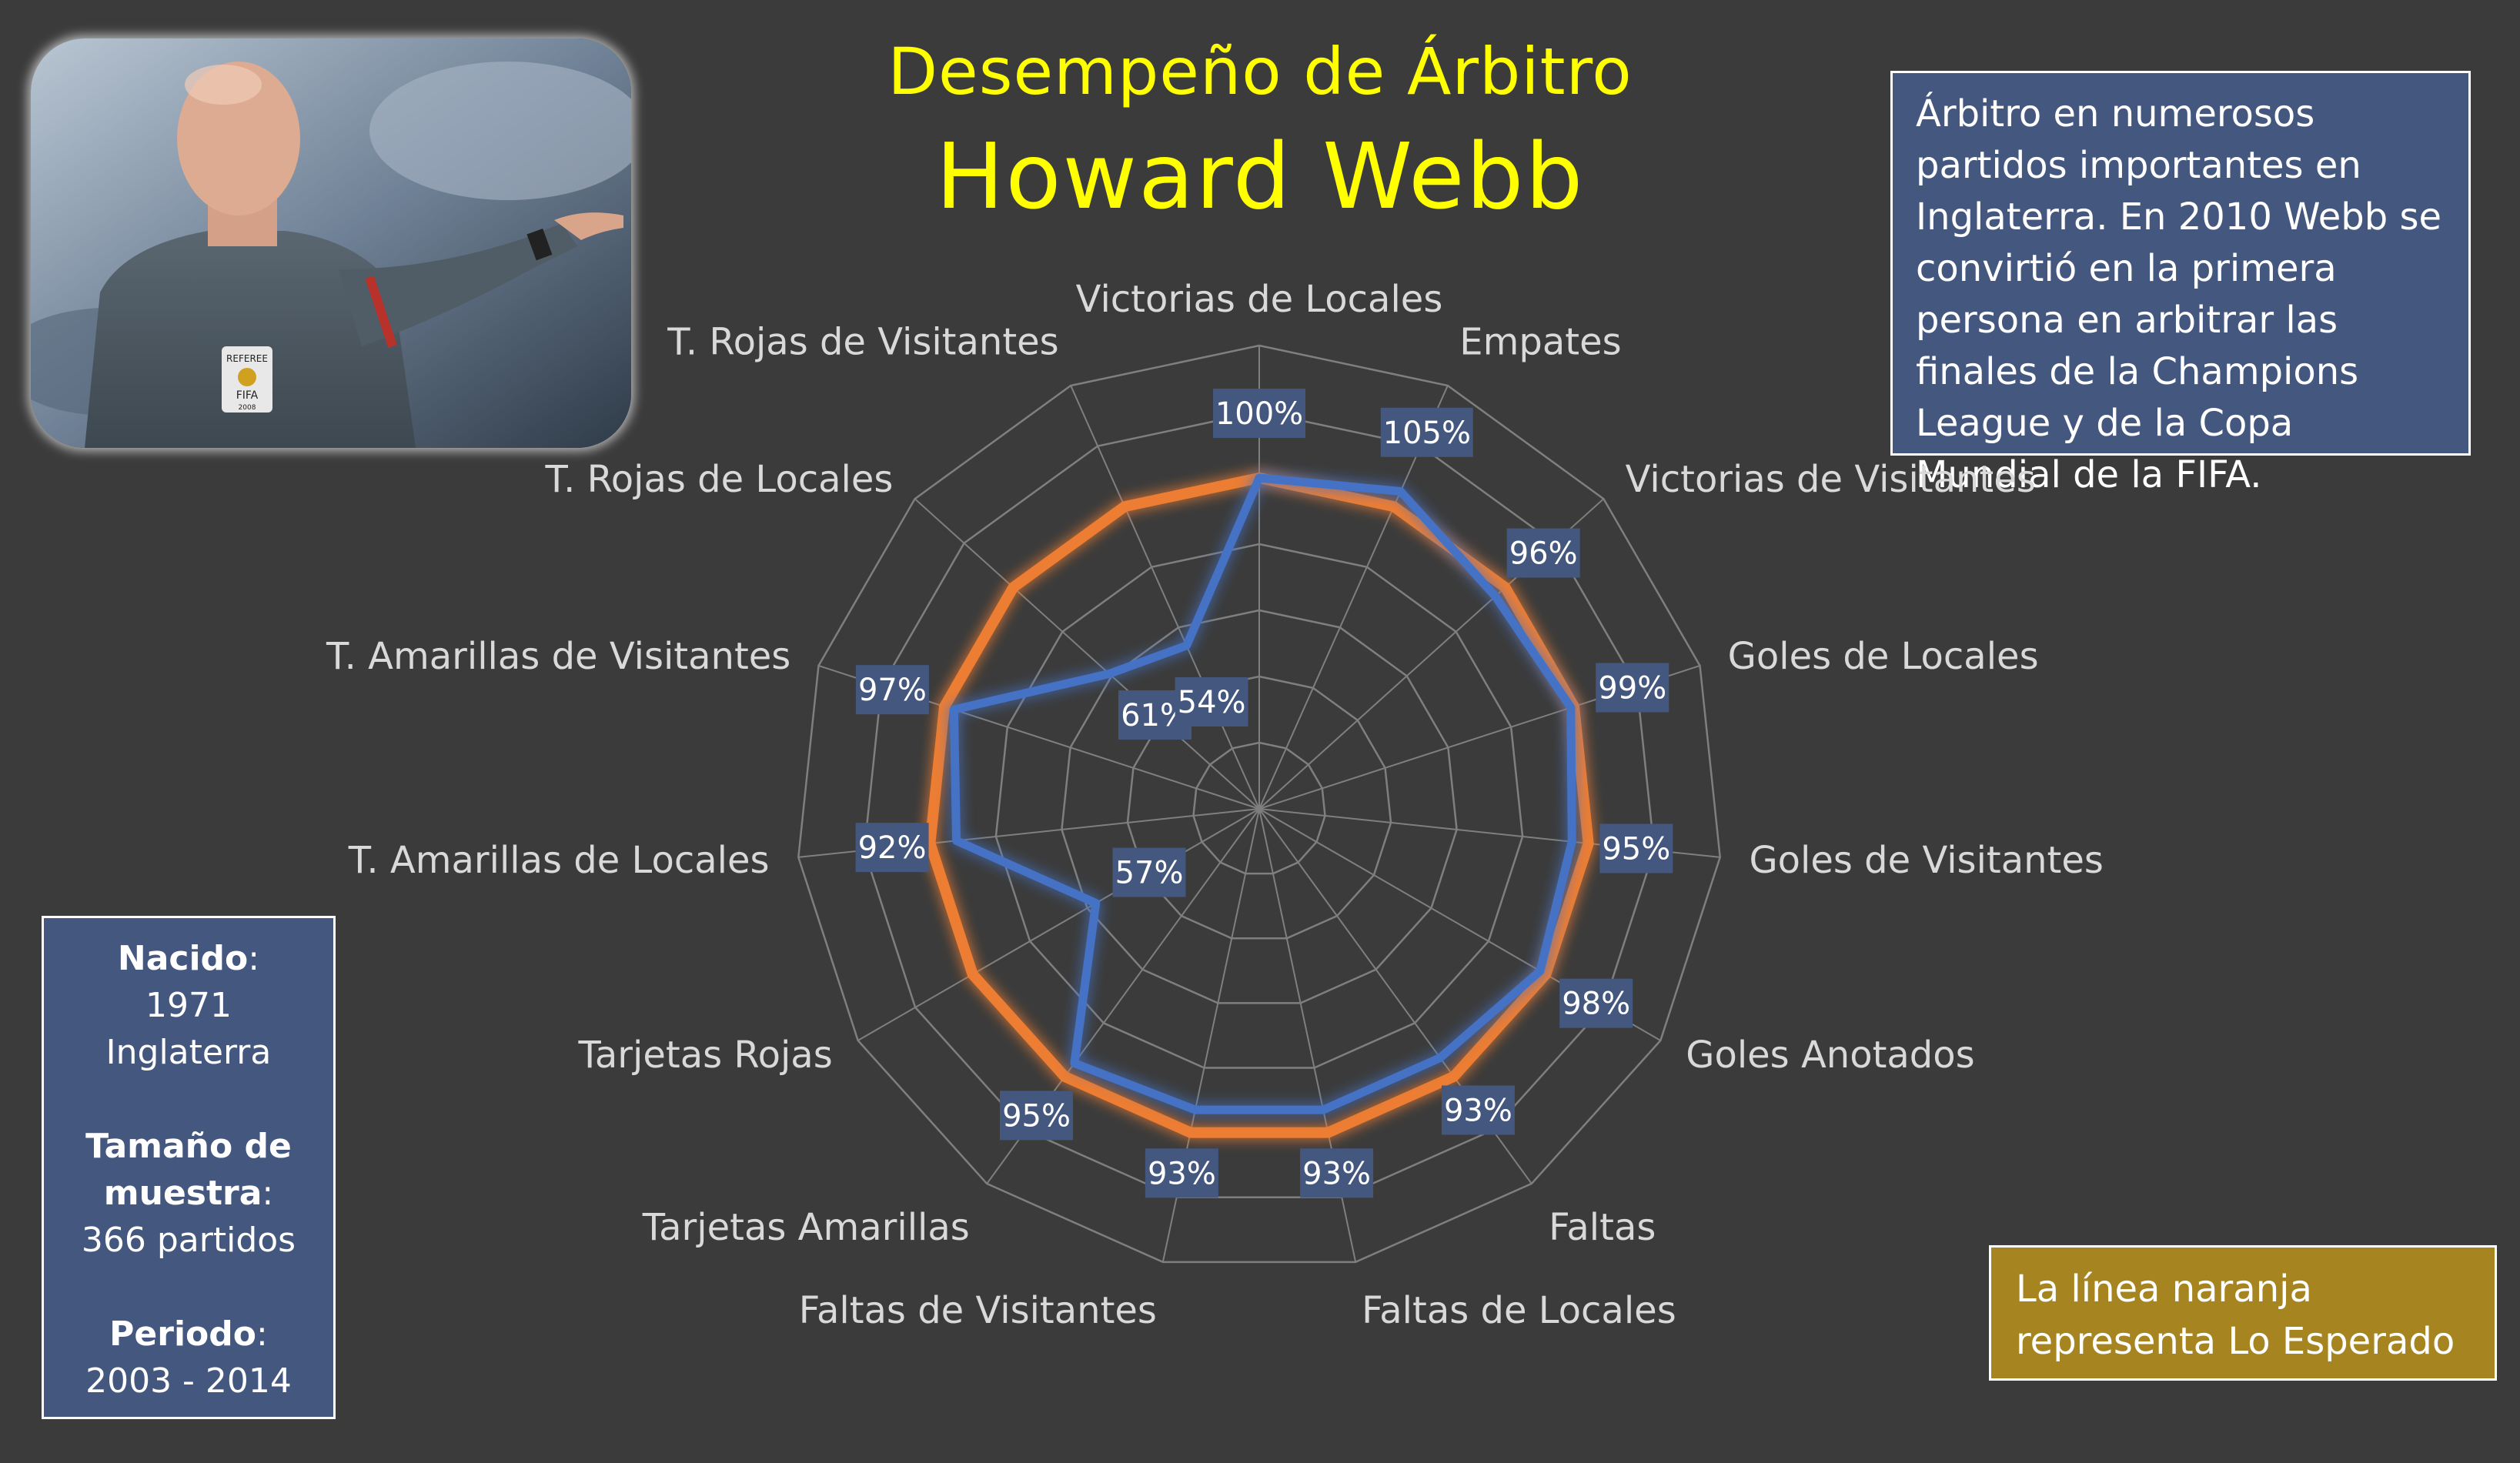 Image resolution: width=2520 pixels, height=1463 pixels. I want to click on sample-label-1: Tamaño de, so click(188, 1146).